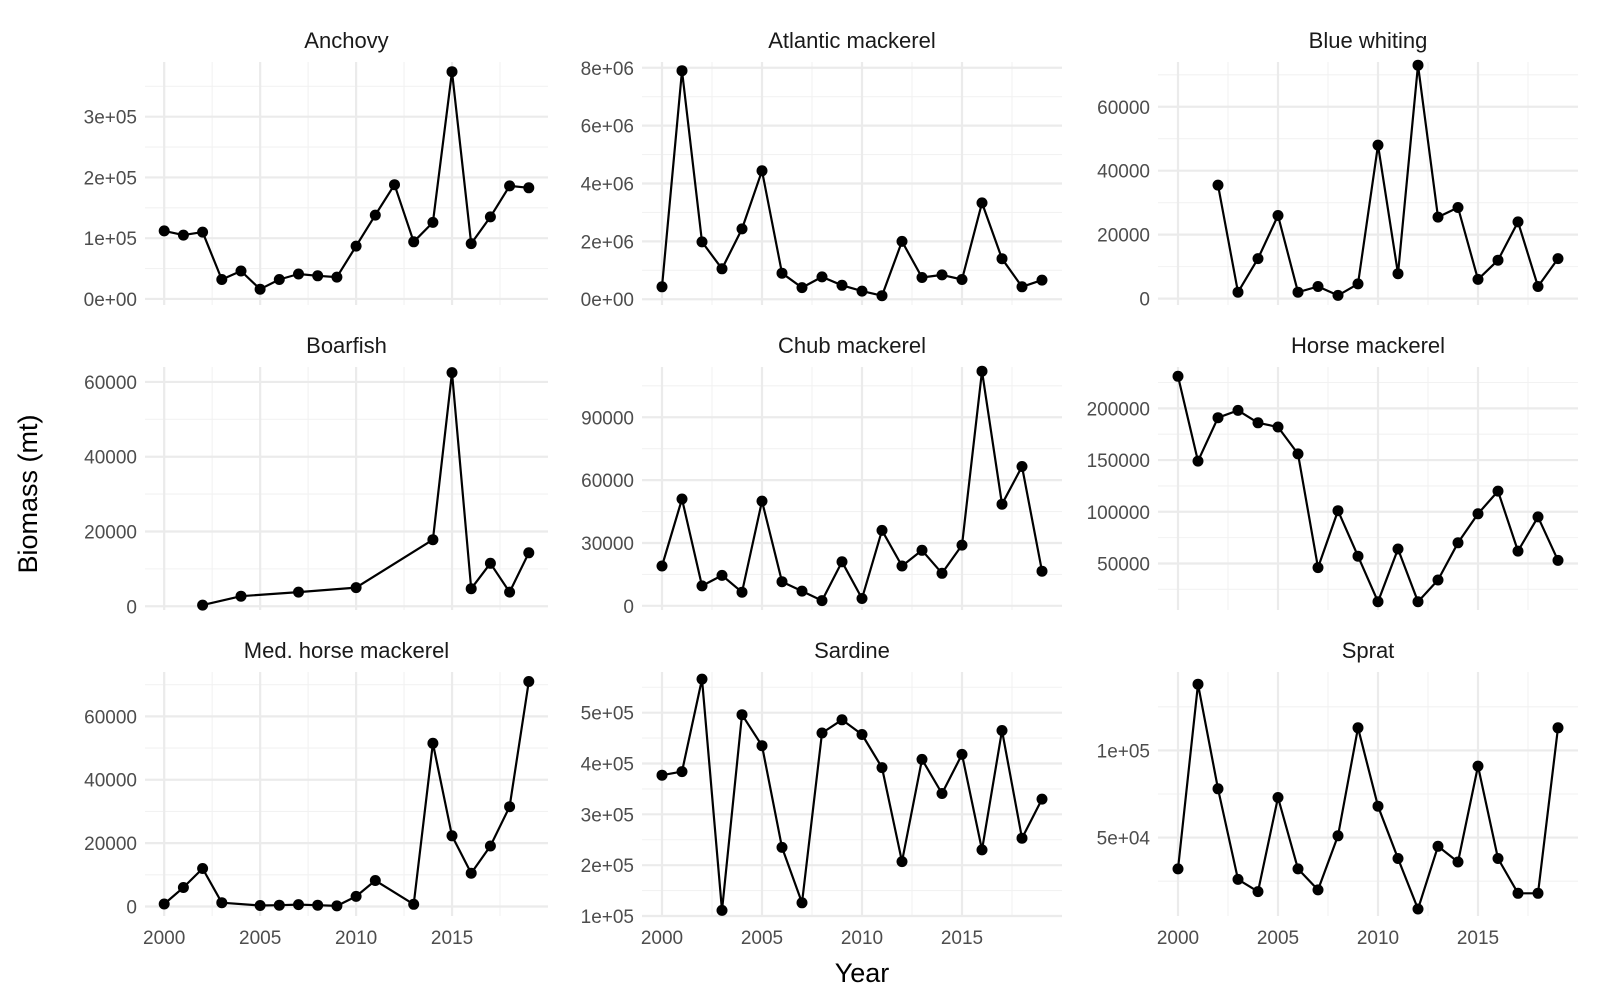  Describe the element at coordinates (607, 127) in the screenshot. I see `y-tick-label: 6e+06` at that location.